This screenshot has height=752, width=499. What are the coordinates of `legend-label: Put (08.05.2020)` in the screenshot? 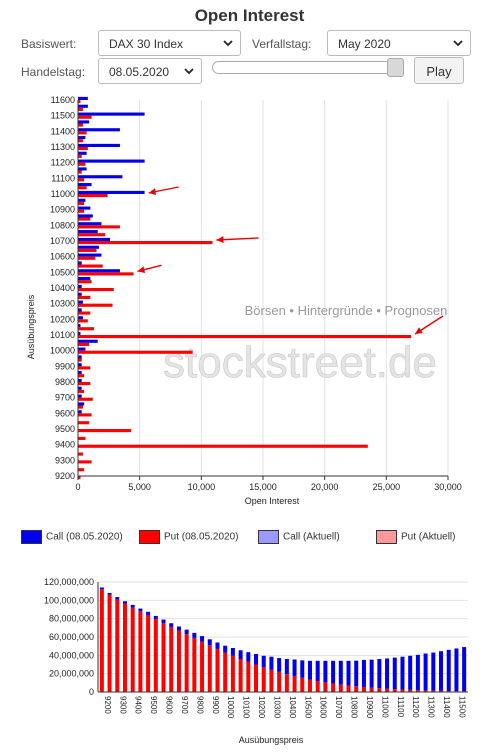 It's located at (201, 537).